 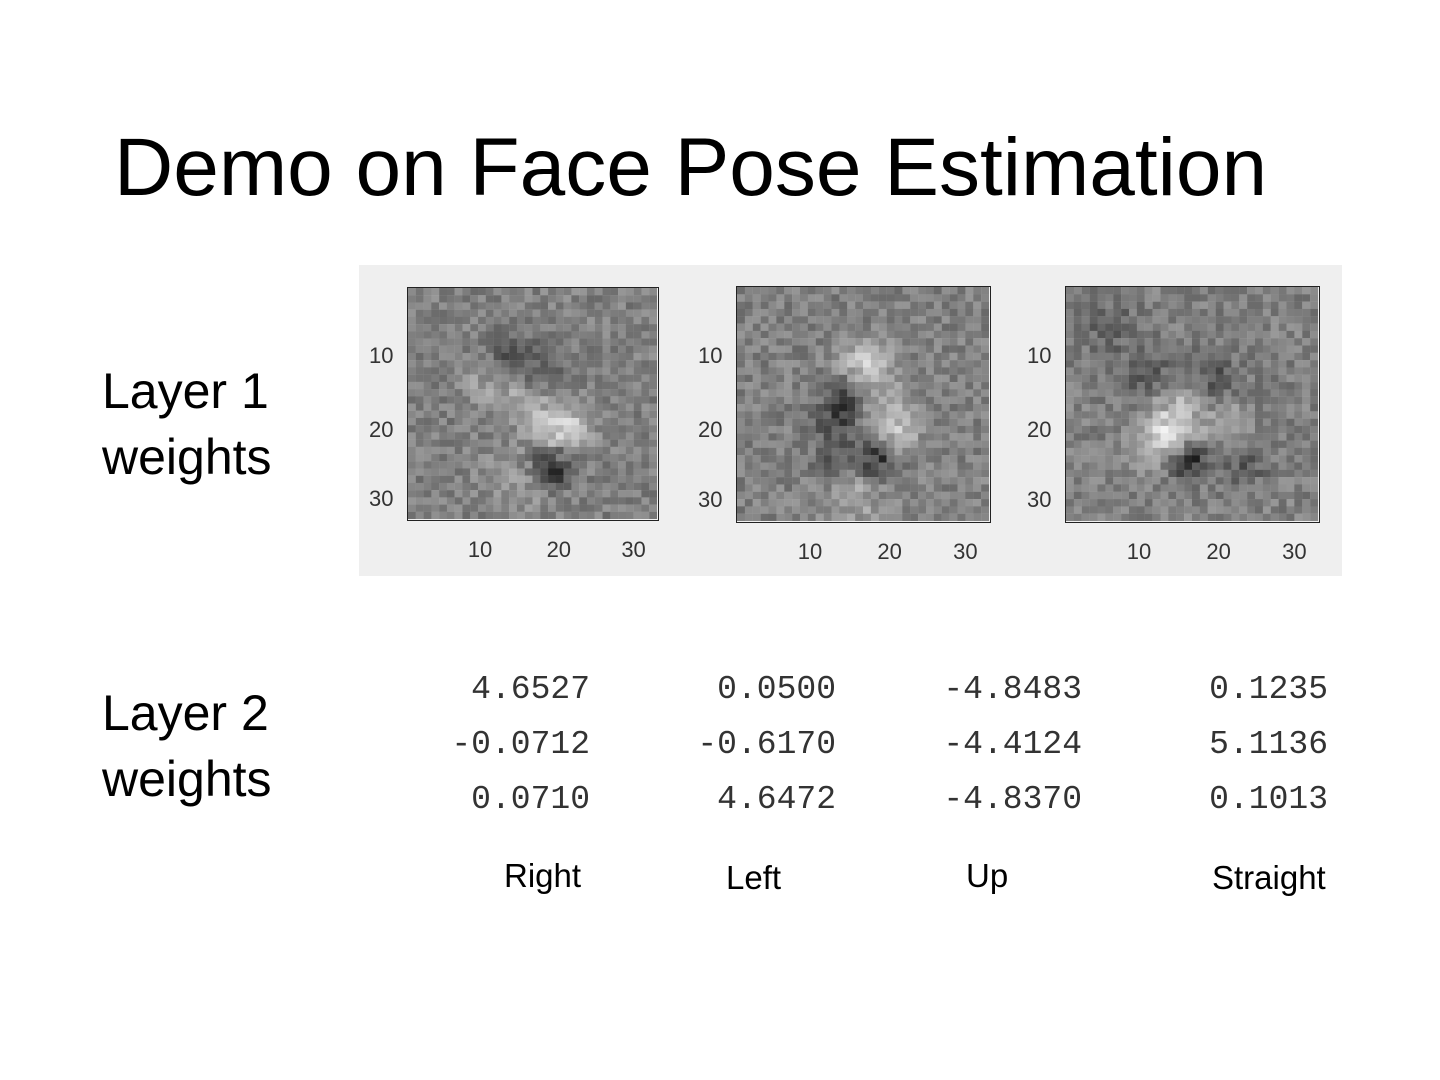 I want to click on weight-map-2-xtick-30: 30, so click(x=965, y=551).